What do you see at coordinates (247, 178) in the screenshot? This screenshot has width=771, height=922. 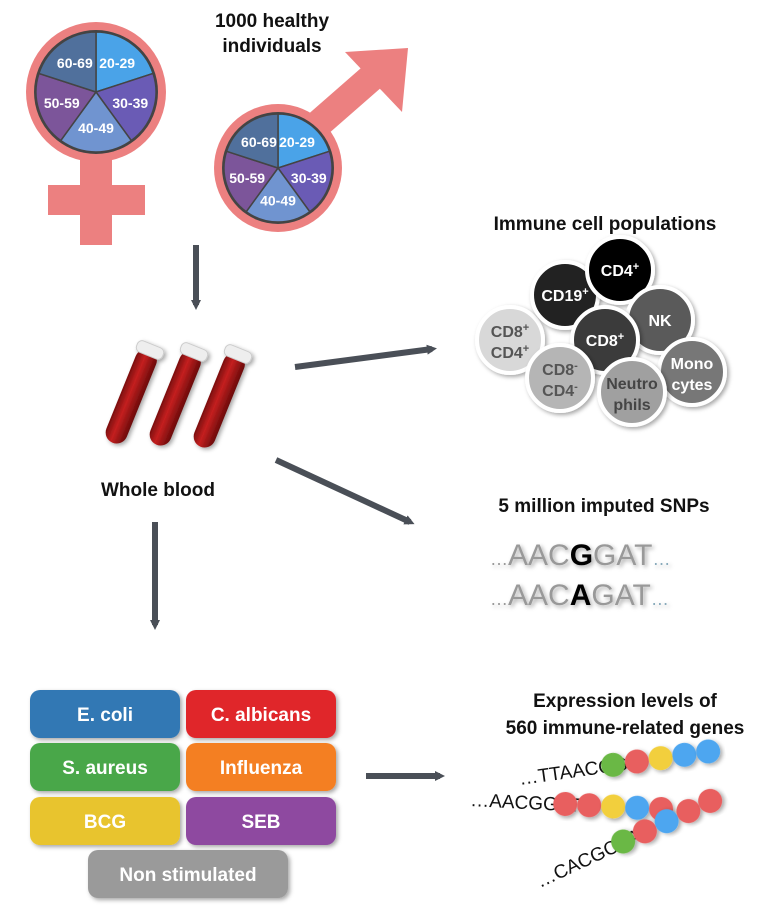 I see `male-age-label: 50-59` at bounding box center [247, 178].